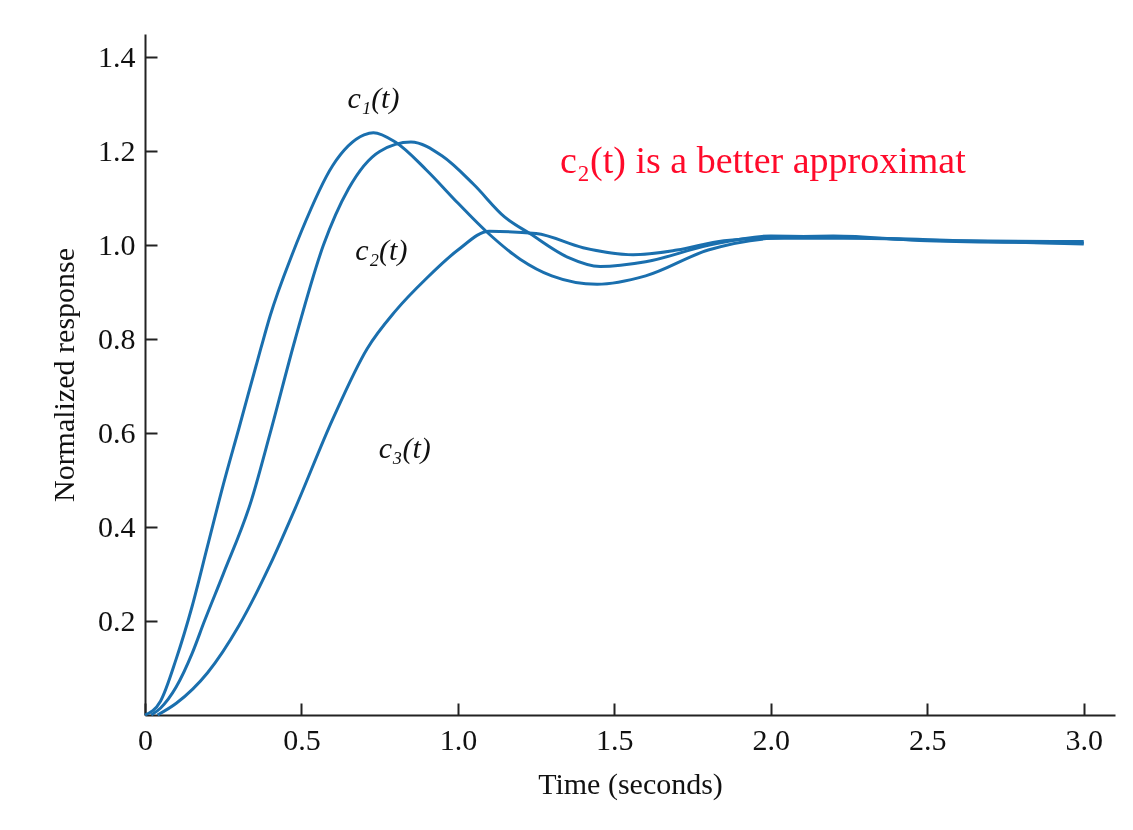 The height and width of the screenshot is (830, 1133). Describe the element at coordinates (615, 739) in the screenshot. I see `x-tick-label: 1.5` at that location.